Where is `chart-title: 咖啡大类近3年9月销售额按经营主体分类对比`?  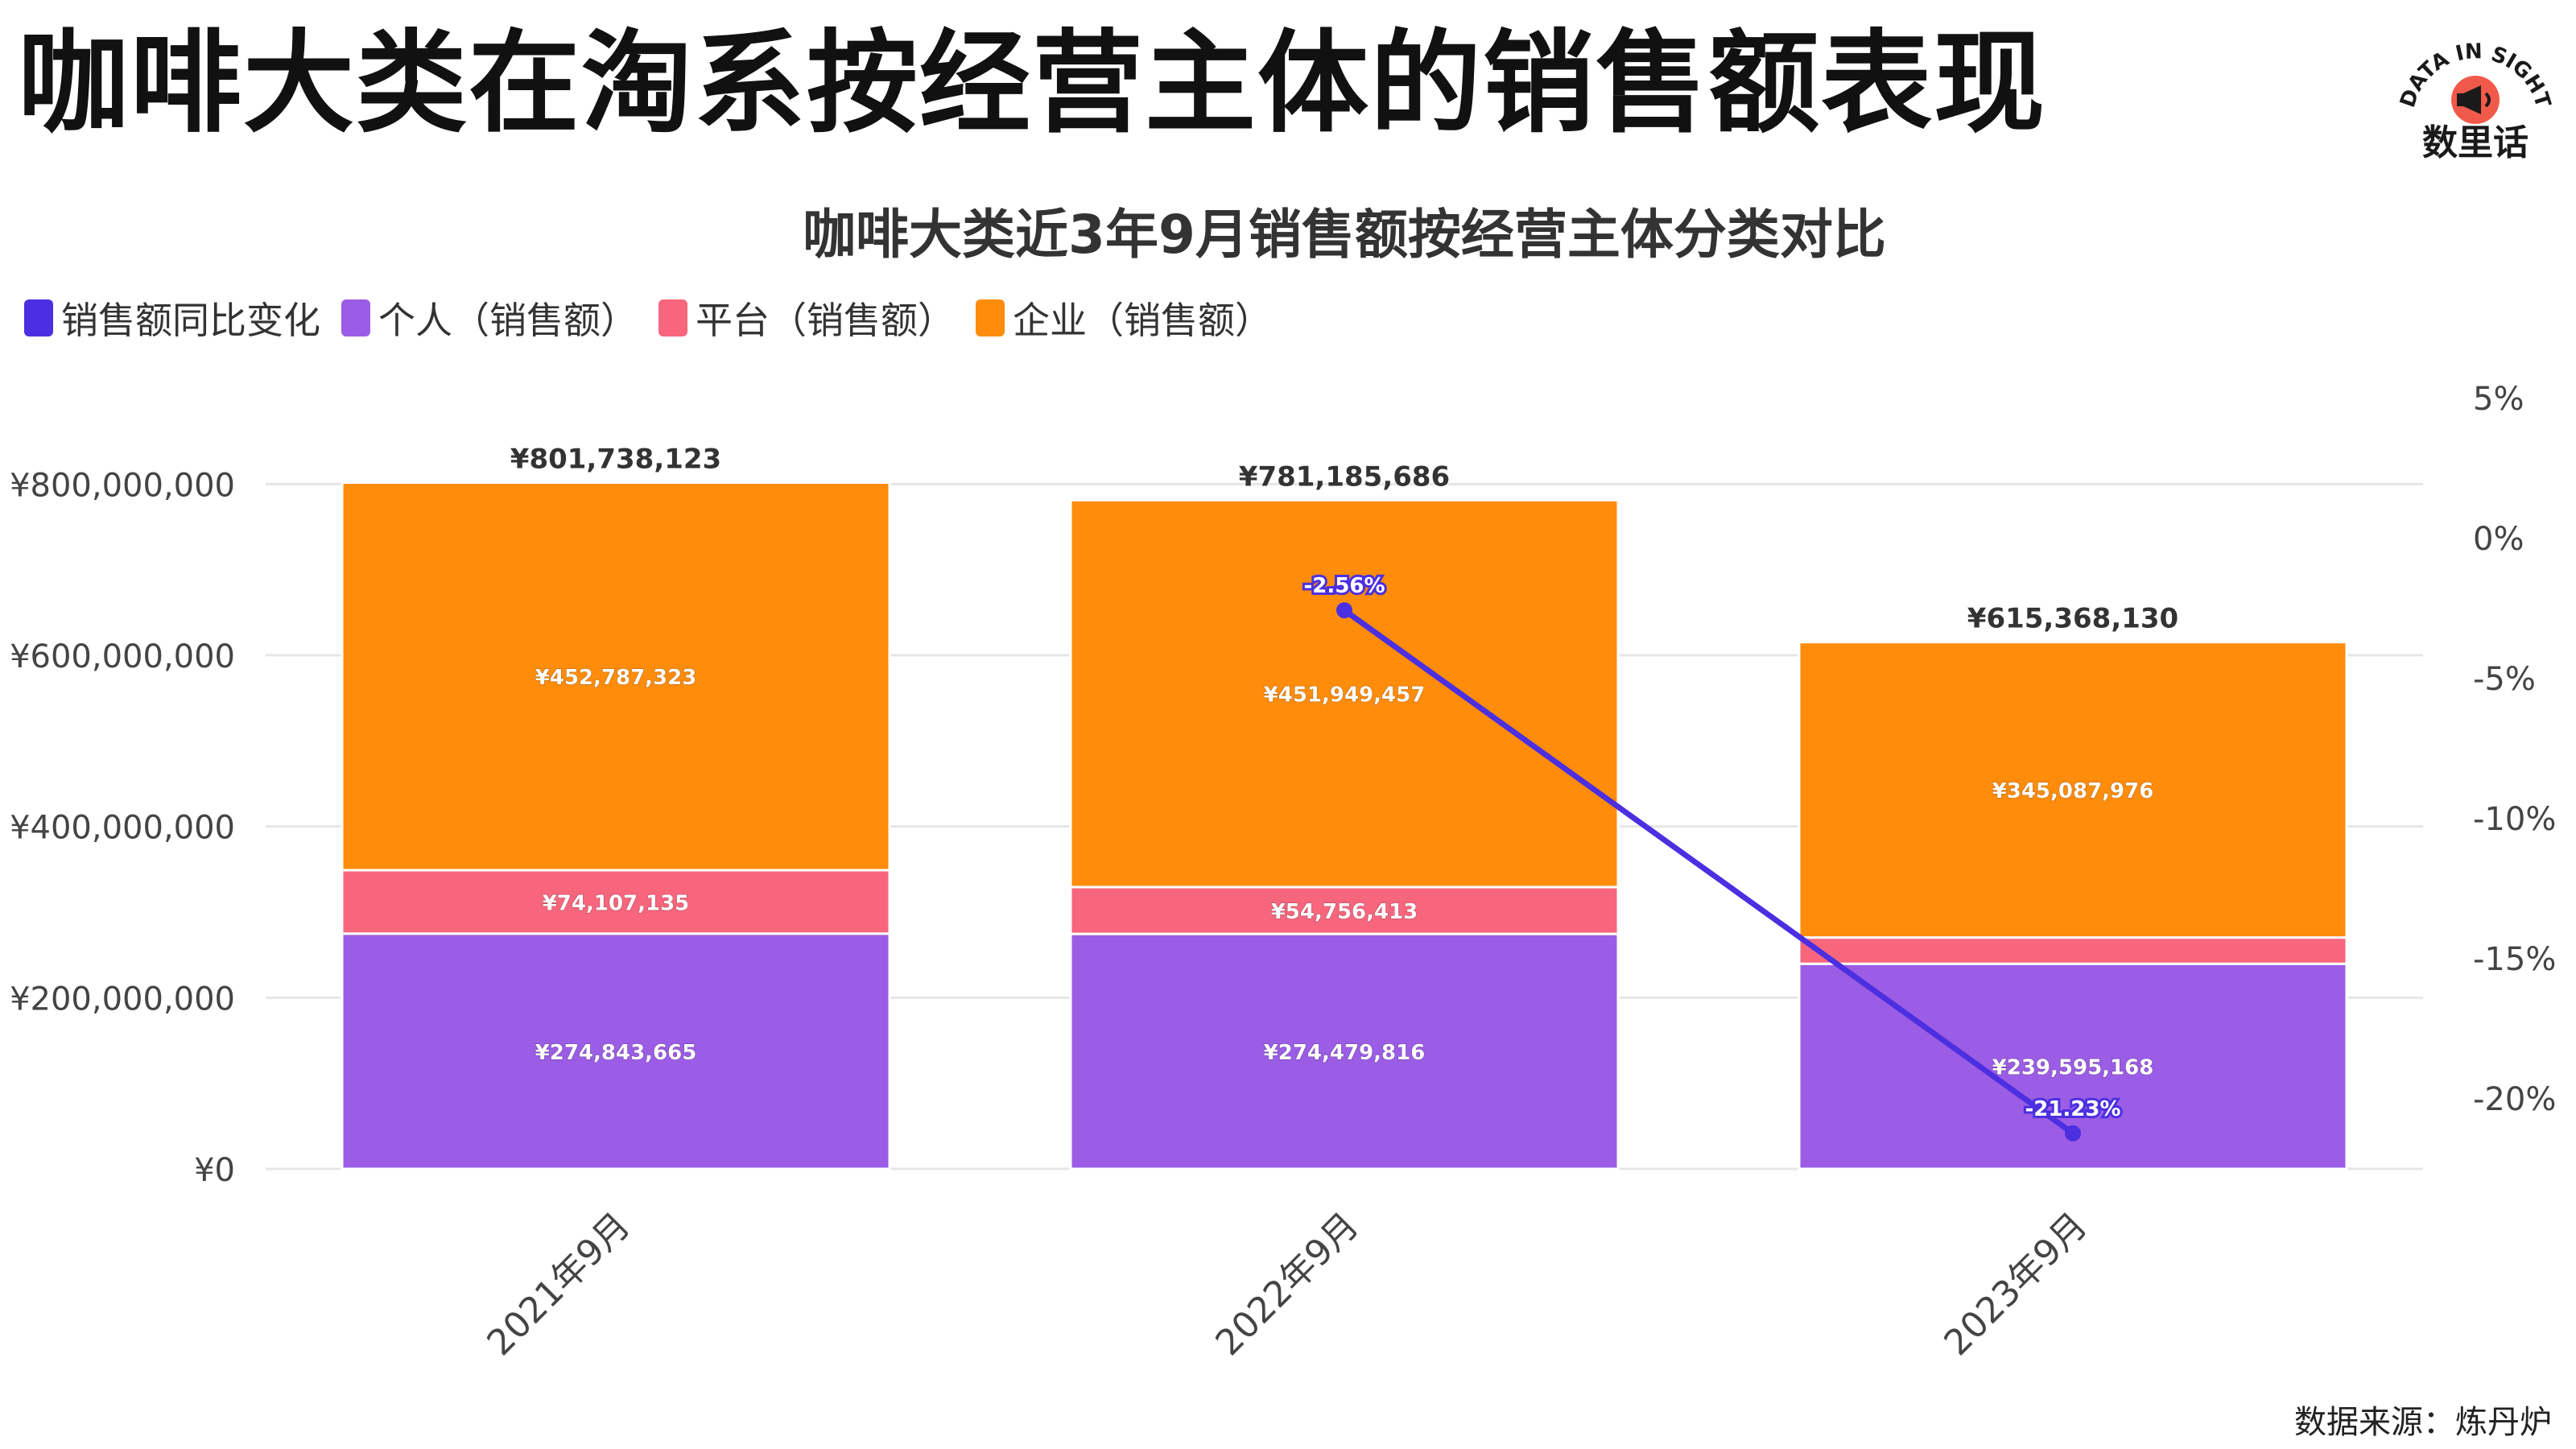 chart-title: 咖啡大类近3年9月销售额按经营主体分类对比 is located at coordinates (1344, 235).